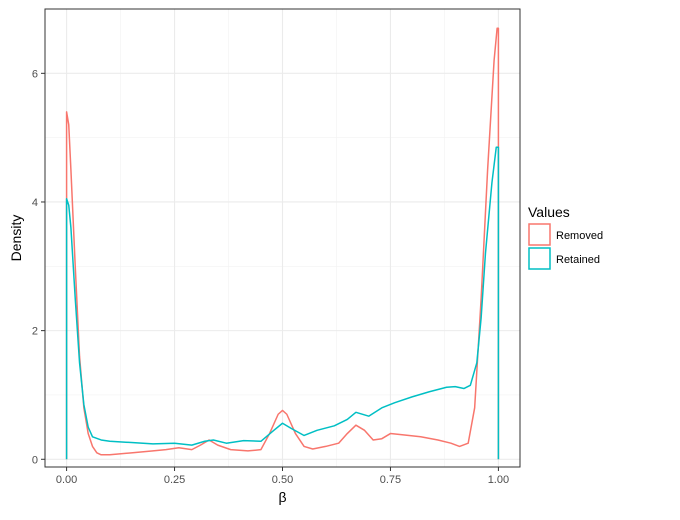 The width and height of the screenshot is (680, 520). Describe the element at coordinates (66, 480) in the screenshot. I see `x-tick-label: 0.00` at that location.